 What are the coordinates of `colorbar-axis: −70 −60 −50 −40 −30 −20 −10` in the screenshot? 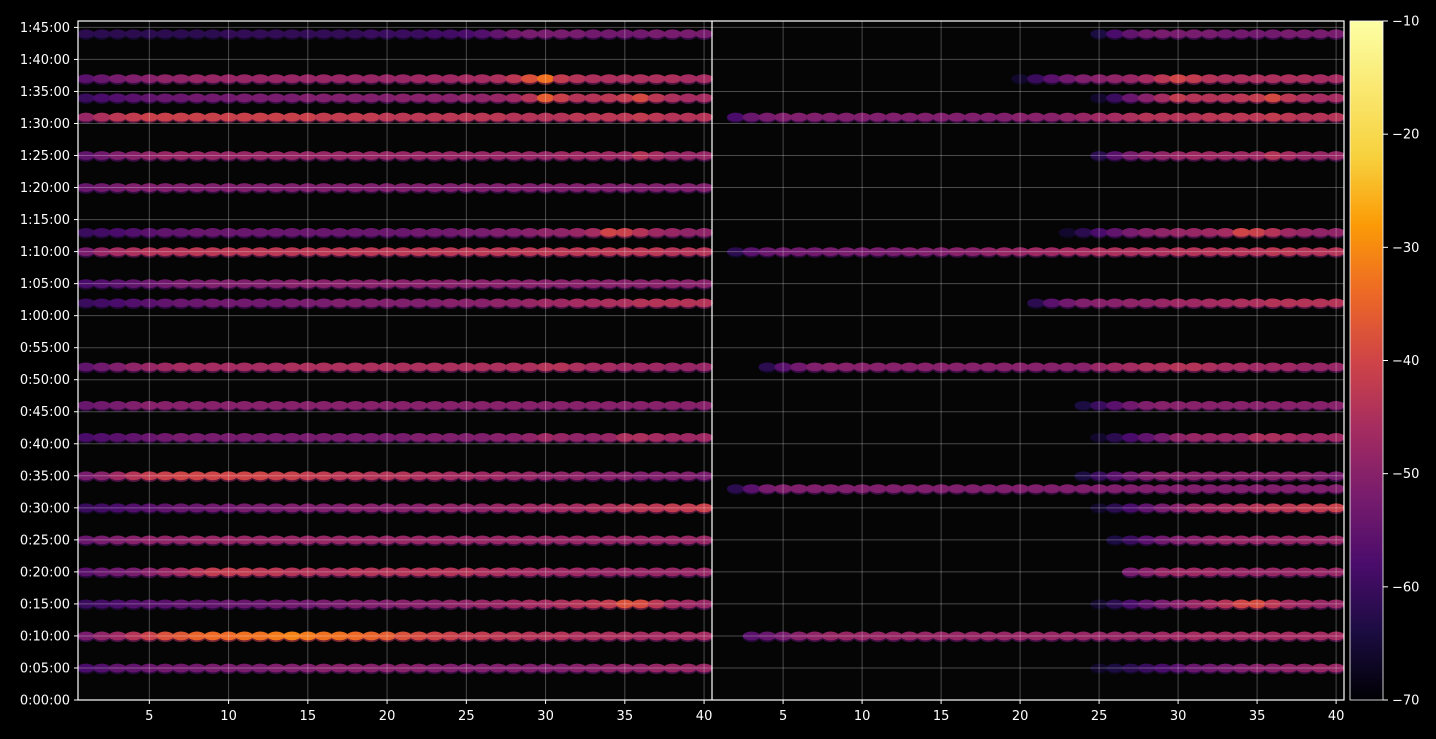 It's located at (1401, 362).